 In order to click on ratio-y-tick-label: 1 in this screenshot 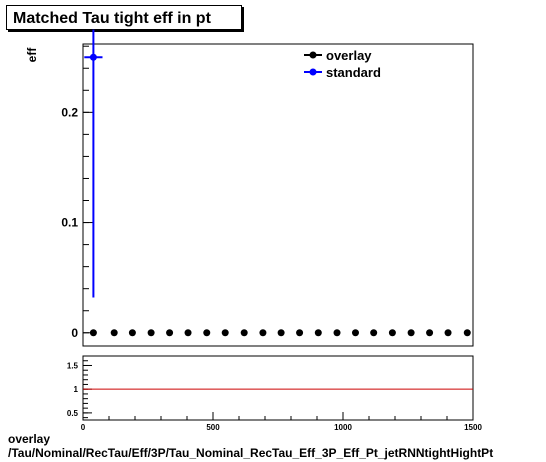, I will do `click(76, 389)`.